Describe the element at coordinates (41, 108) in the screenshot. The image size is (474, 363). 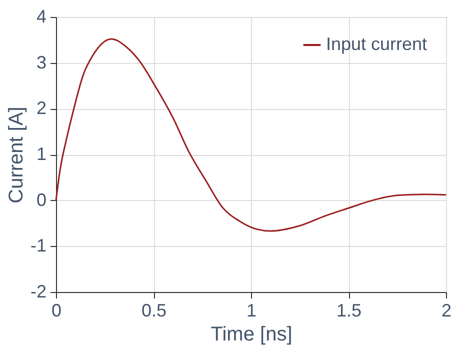
I see `y-tick-label: 2` at that location.